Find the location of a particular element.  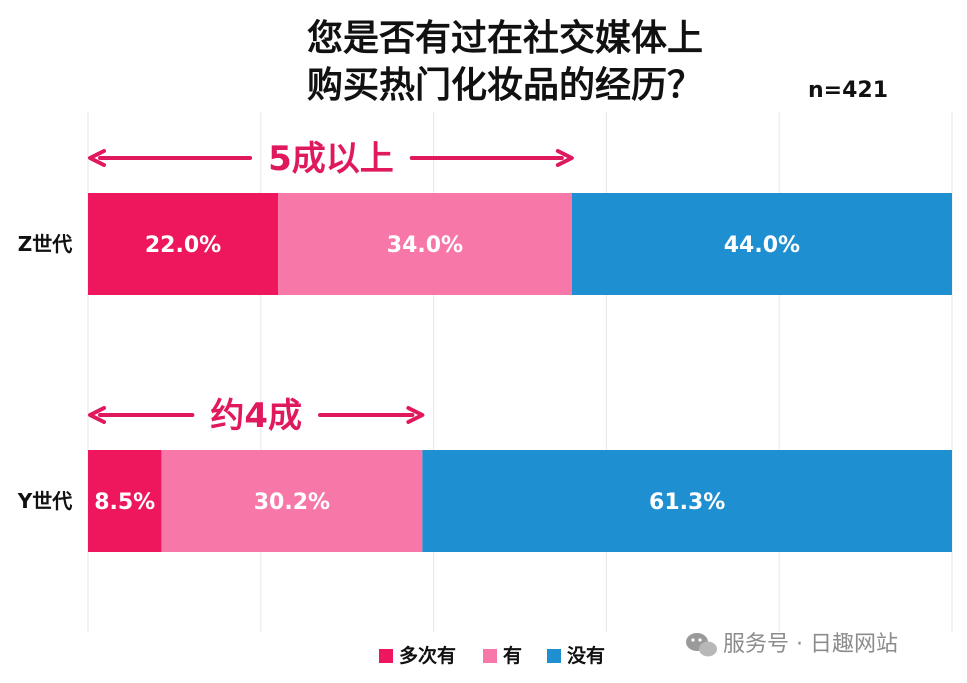

data-label-1-0: 8.5% is located at coordinates (124, 502).